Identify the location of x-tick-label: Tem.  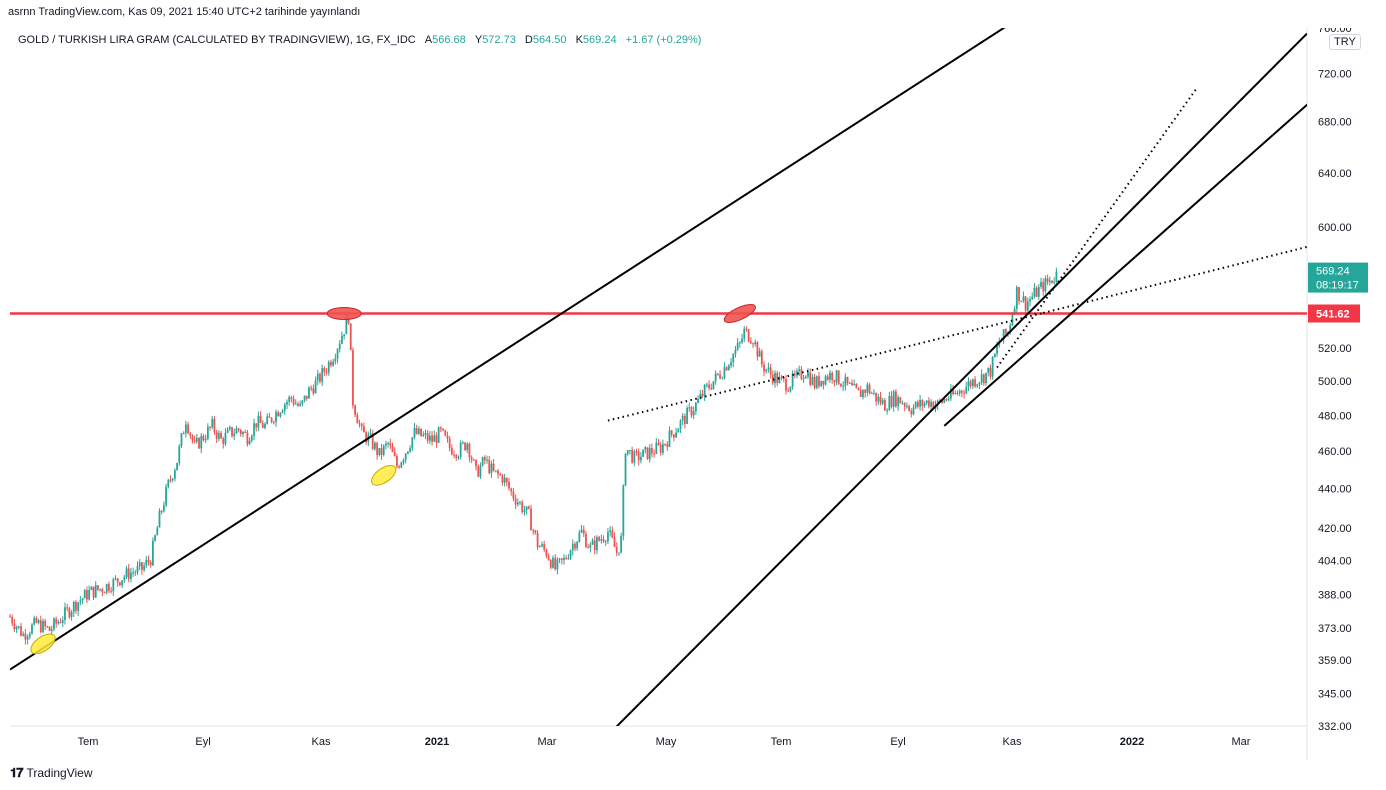
(781, 742).